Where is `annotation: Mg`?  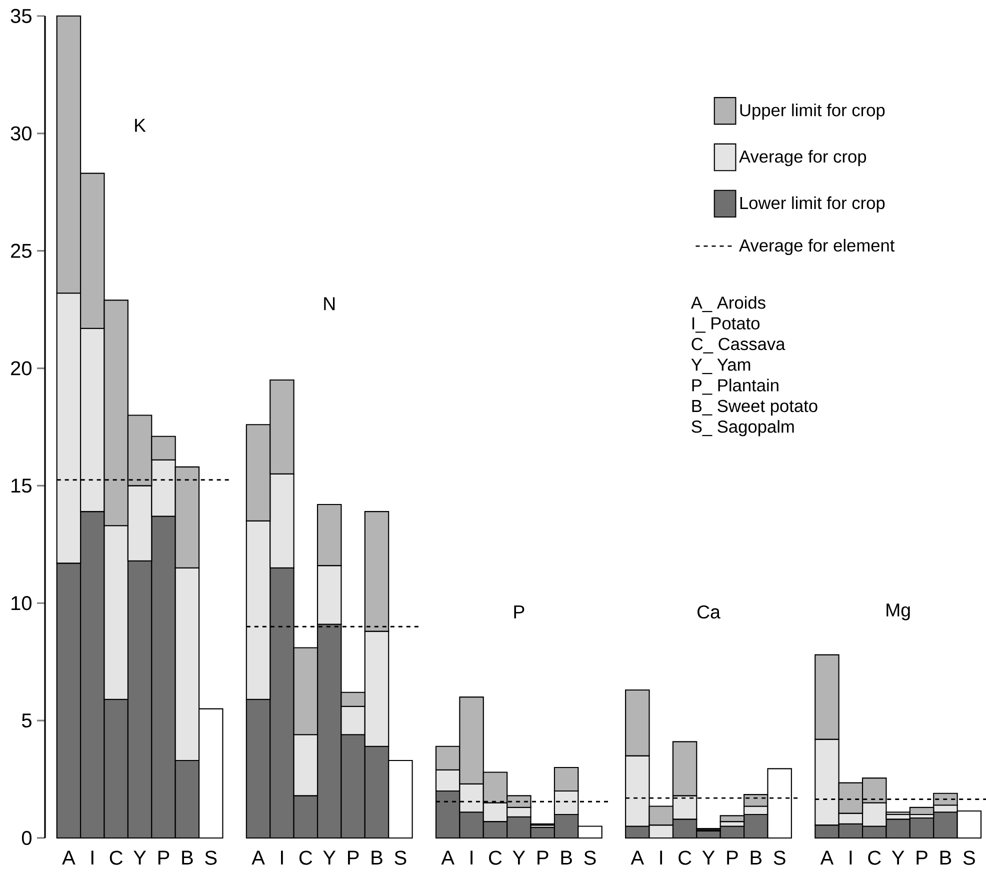
annotation: Mg is located at coordinates (898, 612).